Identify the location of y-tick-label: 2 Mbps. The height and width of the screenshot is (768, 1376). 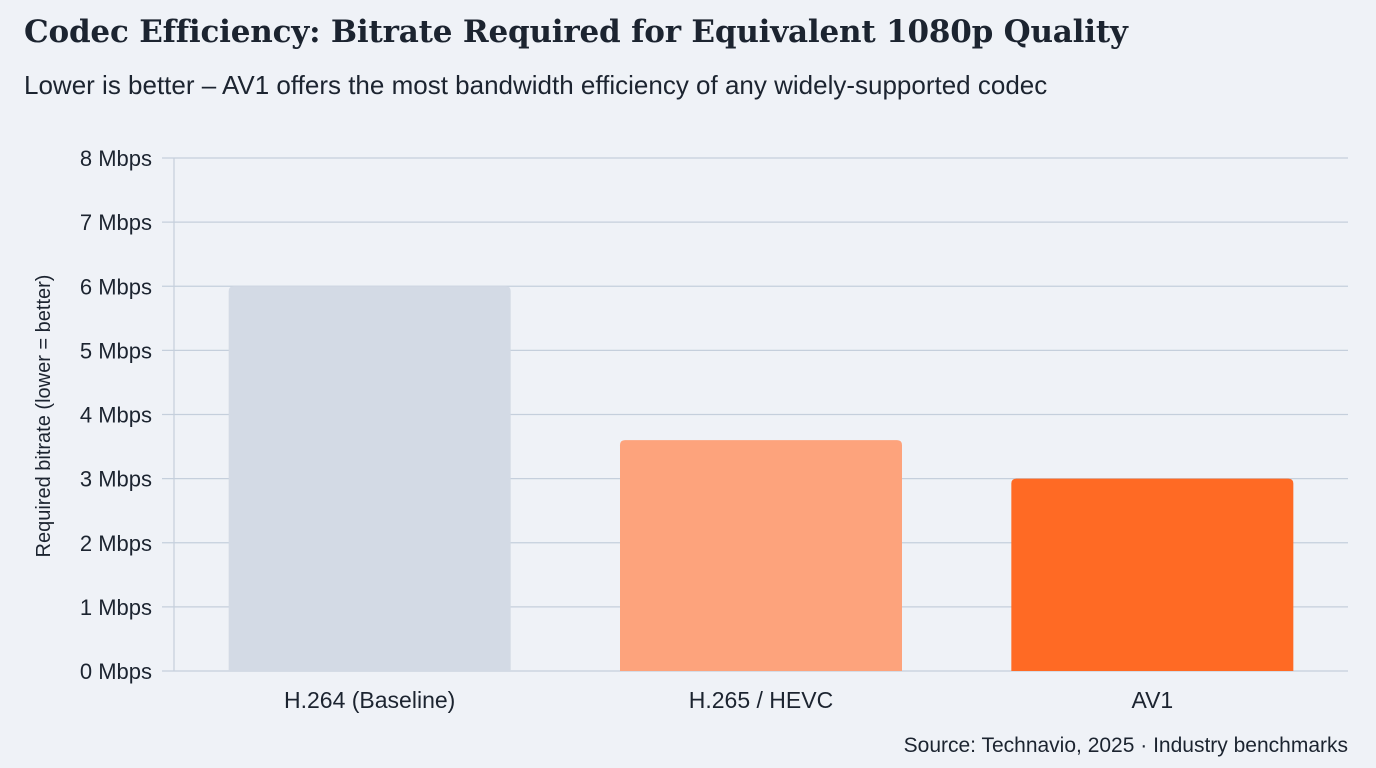
(116, 543).